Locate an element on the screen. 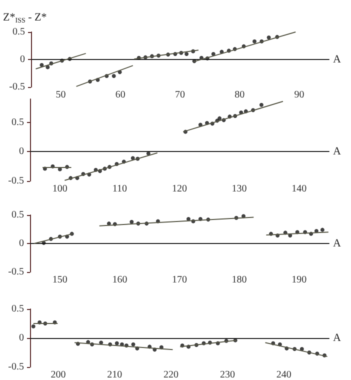  x-tick-label: 50 is located at coordinates (61, 95).